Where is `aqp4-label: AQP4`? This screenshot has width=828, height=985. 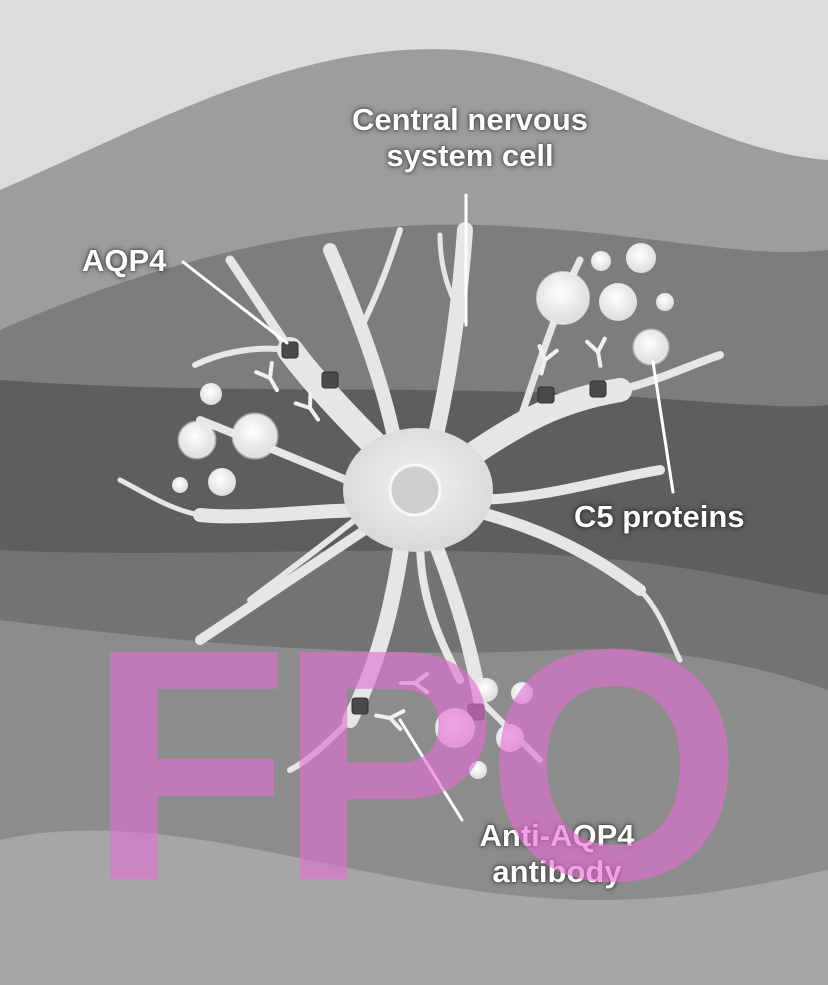
aqp4-label: AQP4 is located at coordinates (124, 260).